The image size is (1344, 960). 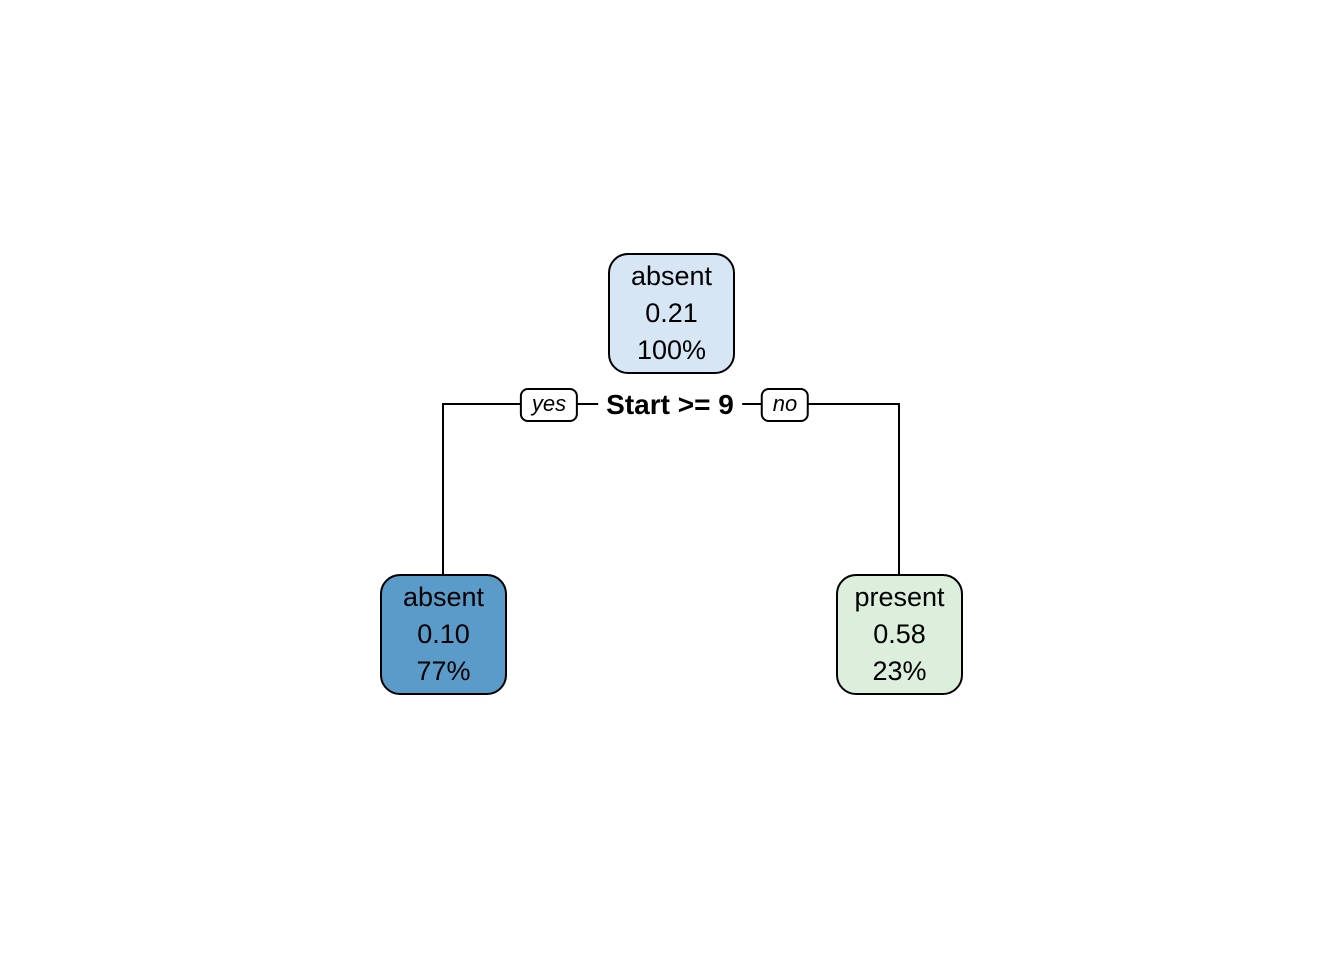 I want to click on branch-line-right-vertical, so click(x=899, y=488).